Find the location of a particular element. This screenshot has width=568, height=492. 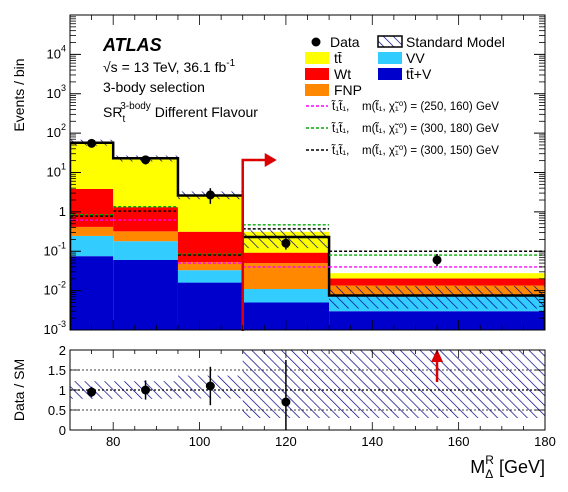

ratio-y-title: Data / SM is located at coordinates (19, 390).